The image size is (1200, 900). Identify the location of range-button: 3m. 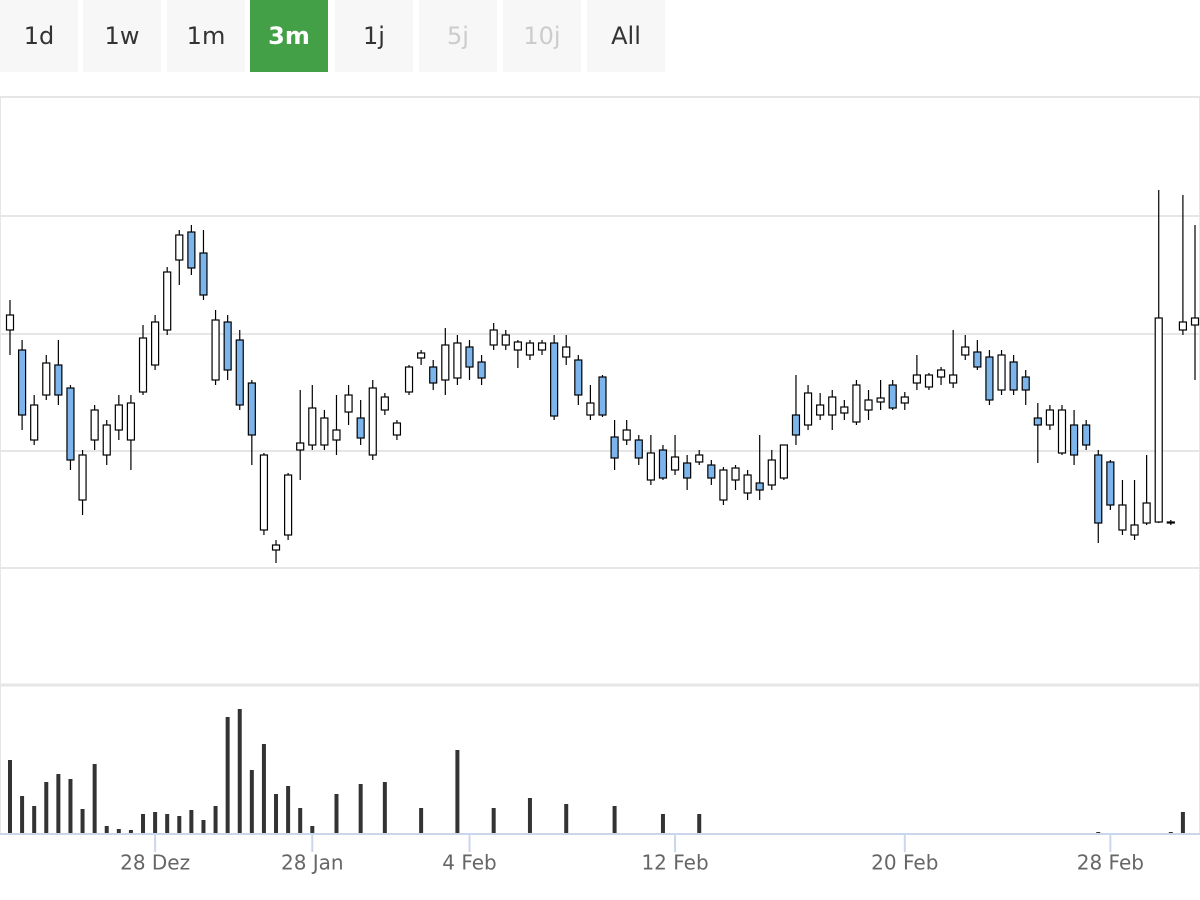
(289, 36).